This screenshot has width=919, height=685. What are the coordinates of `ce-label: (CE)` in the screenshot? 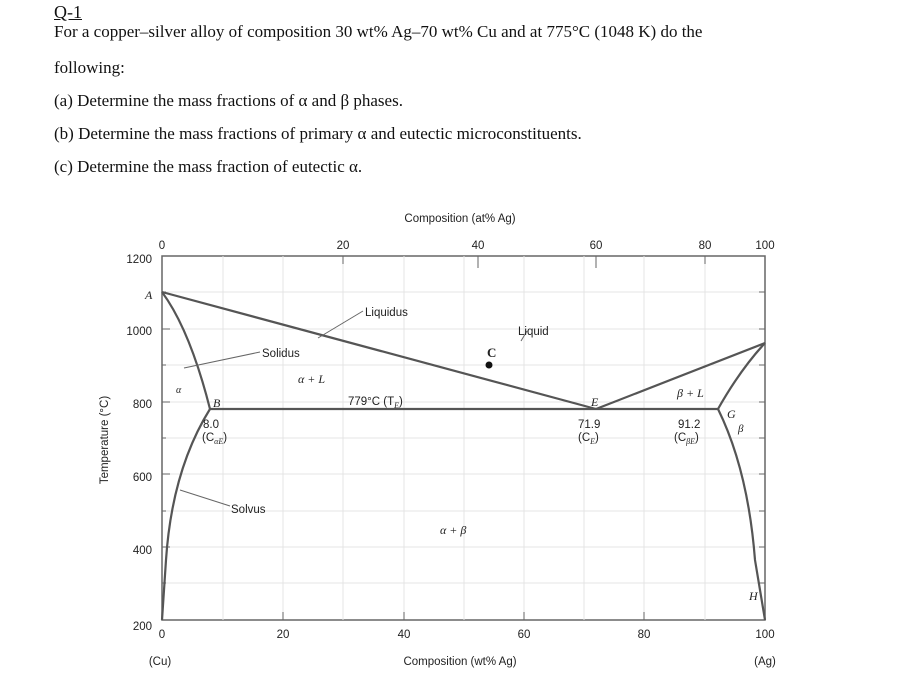 It's located at (588, 439).